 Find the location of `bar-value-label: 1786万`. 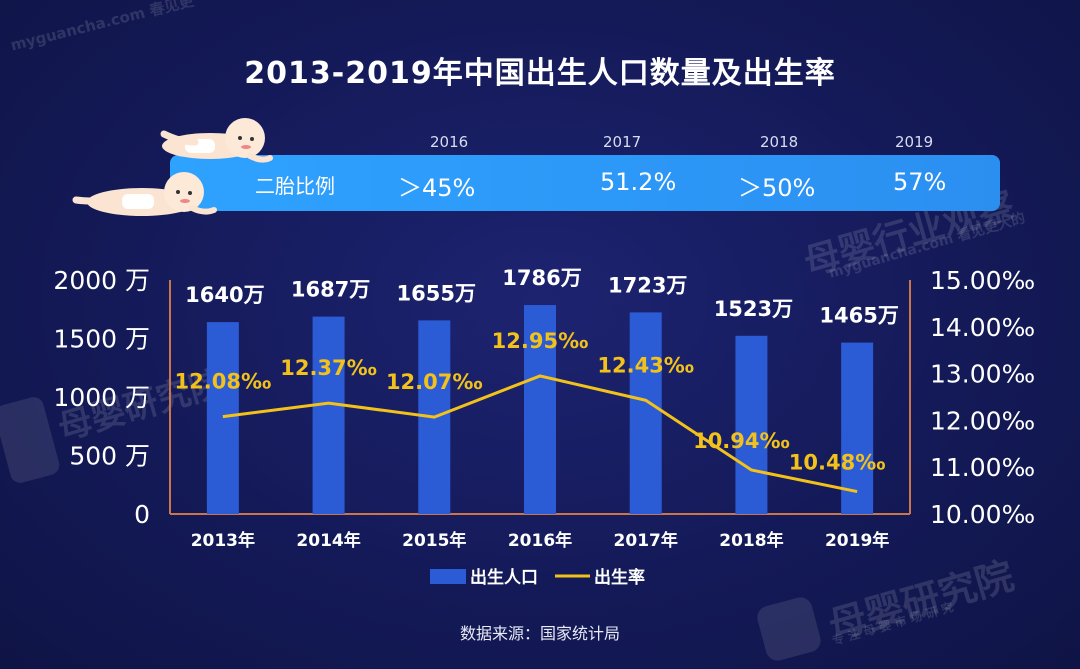

bar-value-label: 1786万 is located at coordinates (541, 278).